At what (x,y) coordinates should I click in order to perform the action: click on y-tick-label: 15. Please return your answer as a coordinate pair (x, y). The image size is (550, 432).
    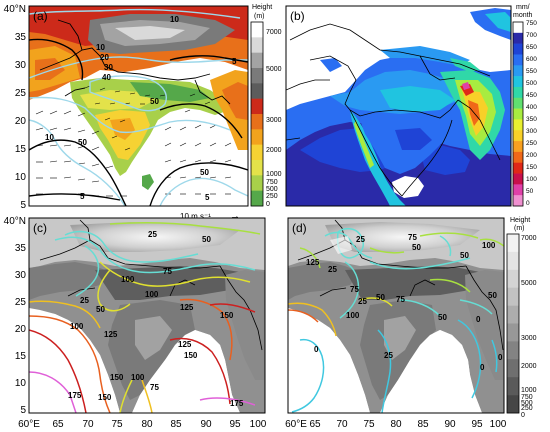
    Looking at the image, I should click on (21, 356).